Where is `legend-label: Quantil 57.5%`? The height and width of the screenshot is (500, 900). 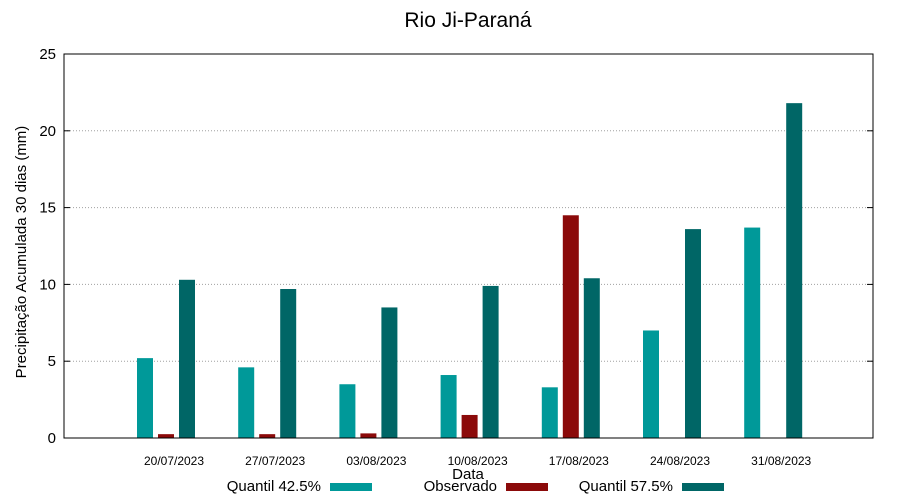 legend-label: Quantil 57.5% is located at coordinates (626, 486).